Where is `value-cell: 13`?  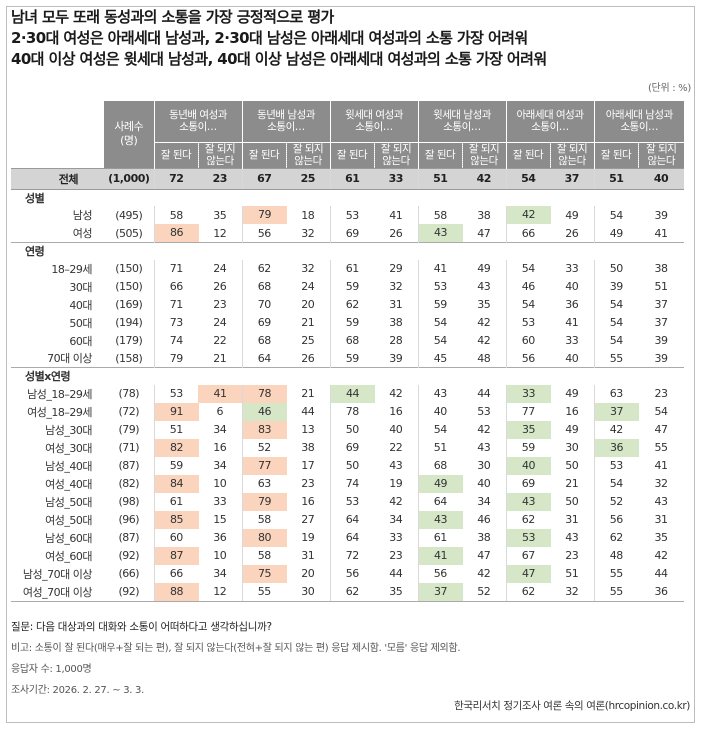 value-cell: 13 is located at coordinates (308, 429).